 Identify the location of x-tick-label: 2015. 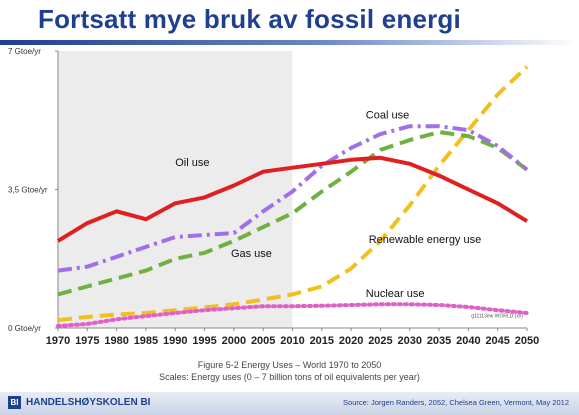
(322, 341).